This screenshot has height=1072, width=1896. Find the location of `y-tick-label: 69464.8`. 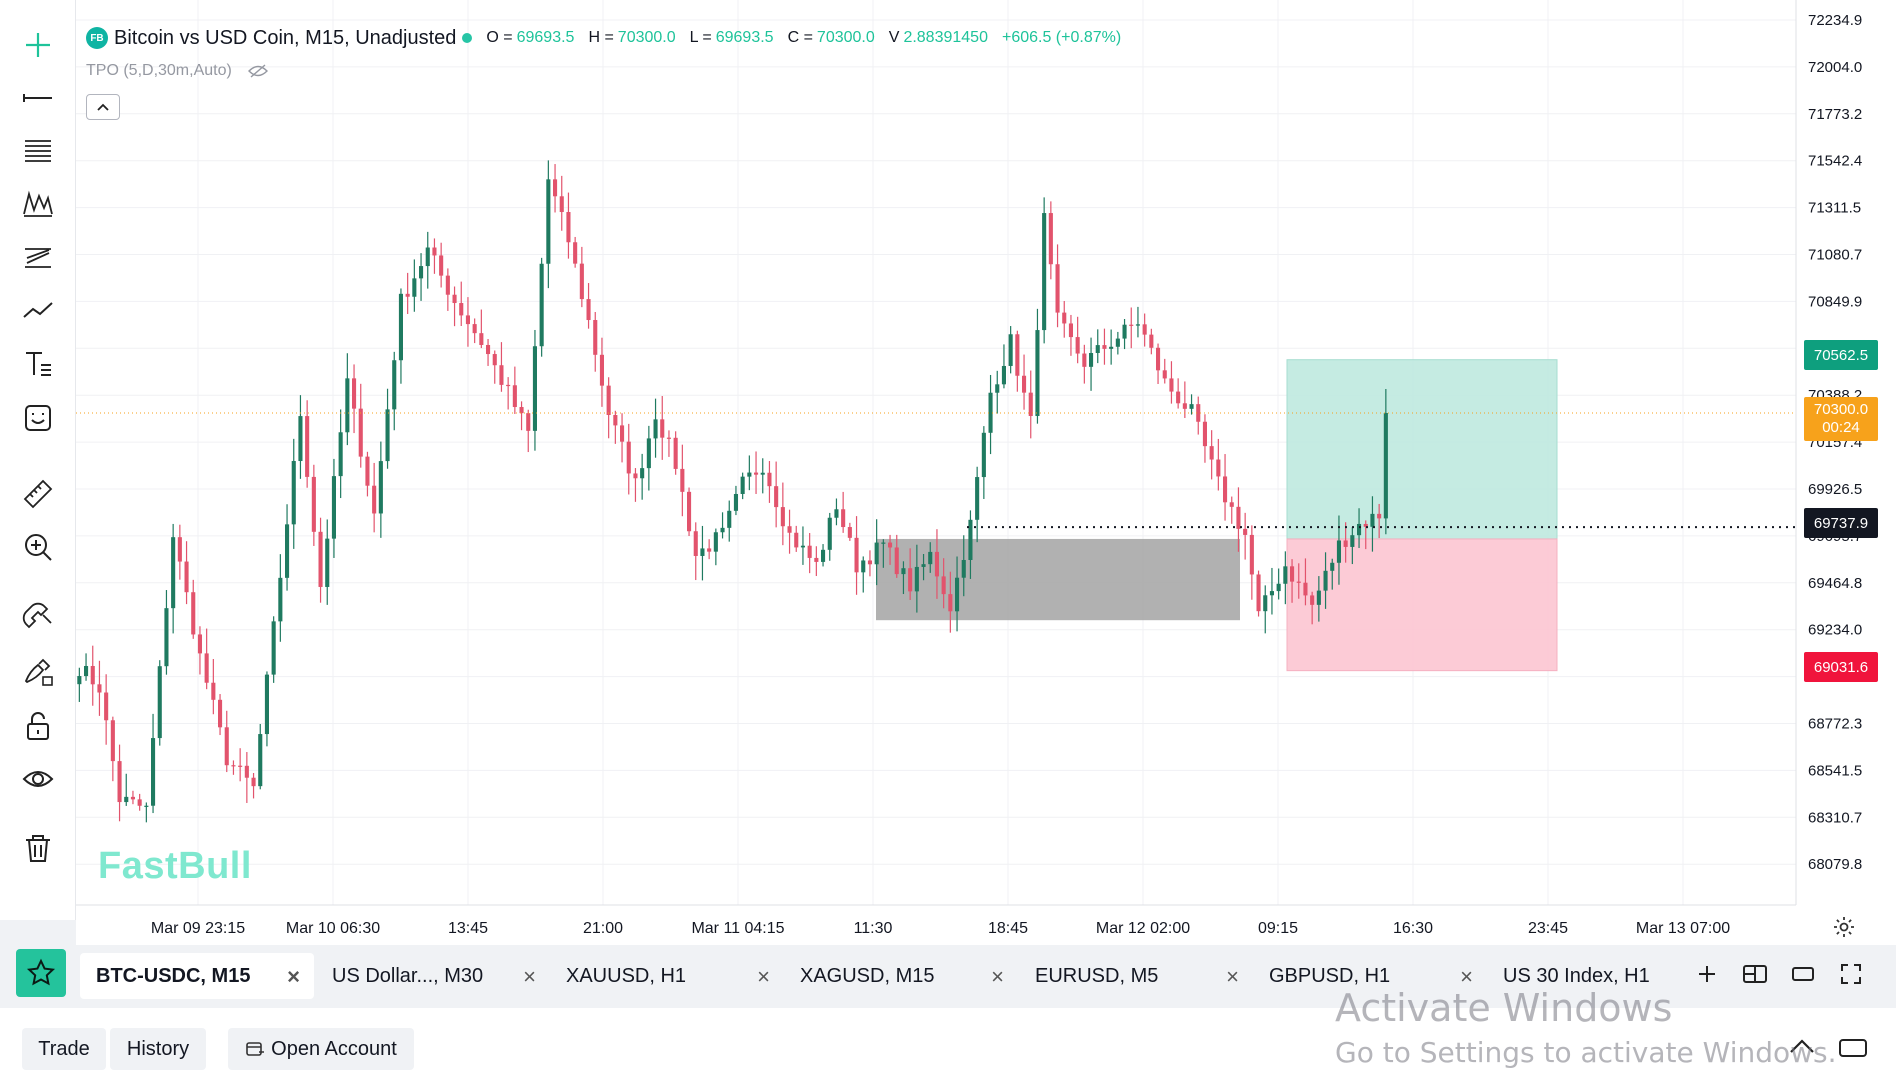

y-tick-label: 69464.8 is located at coordinates (1835, 583).